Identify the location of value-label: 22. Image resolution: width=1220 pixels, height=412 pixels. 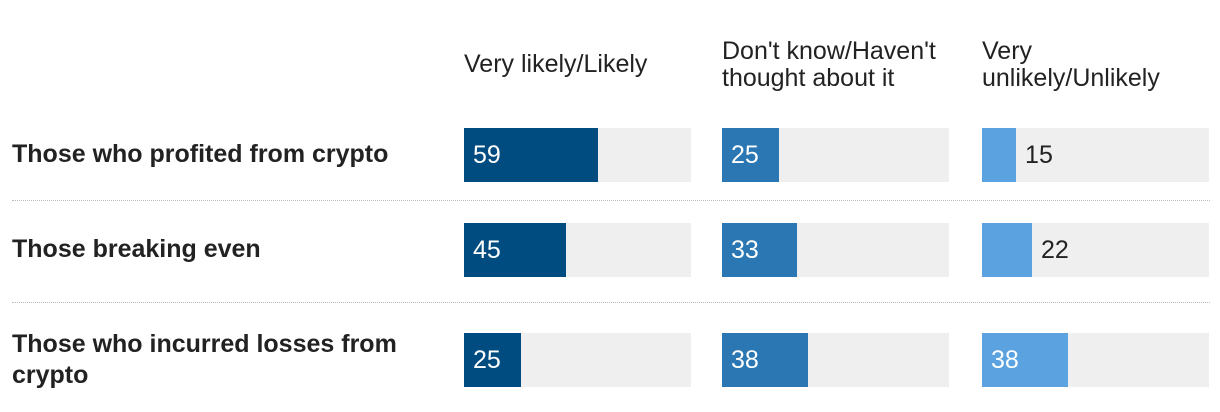
(1054, 249).